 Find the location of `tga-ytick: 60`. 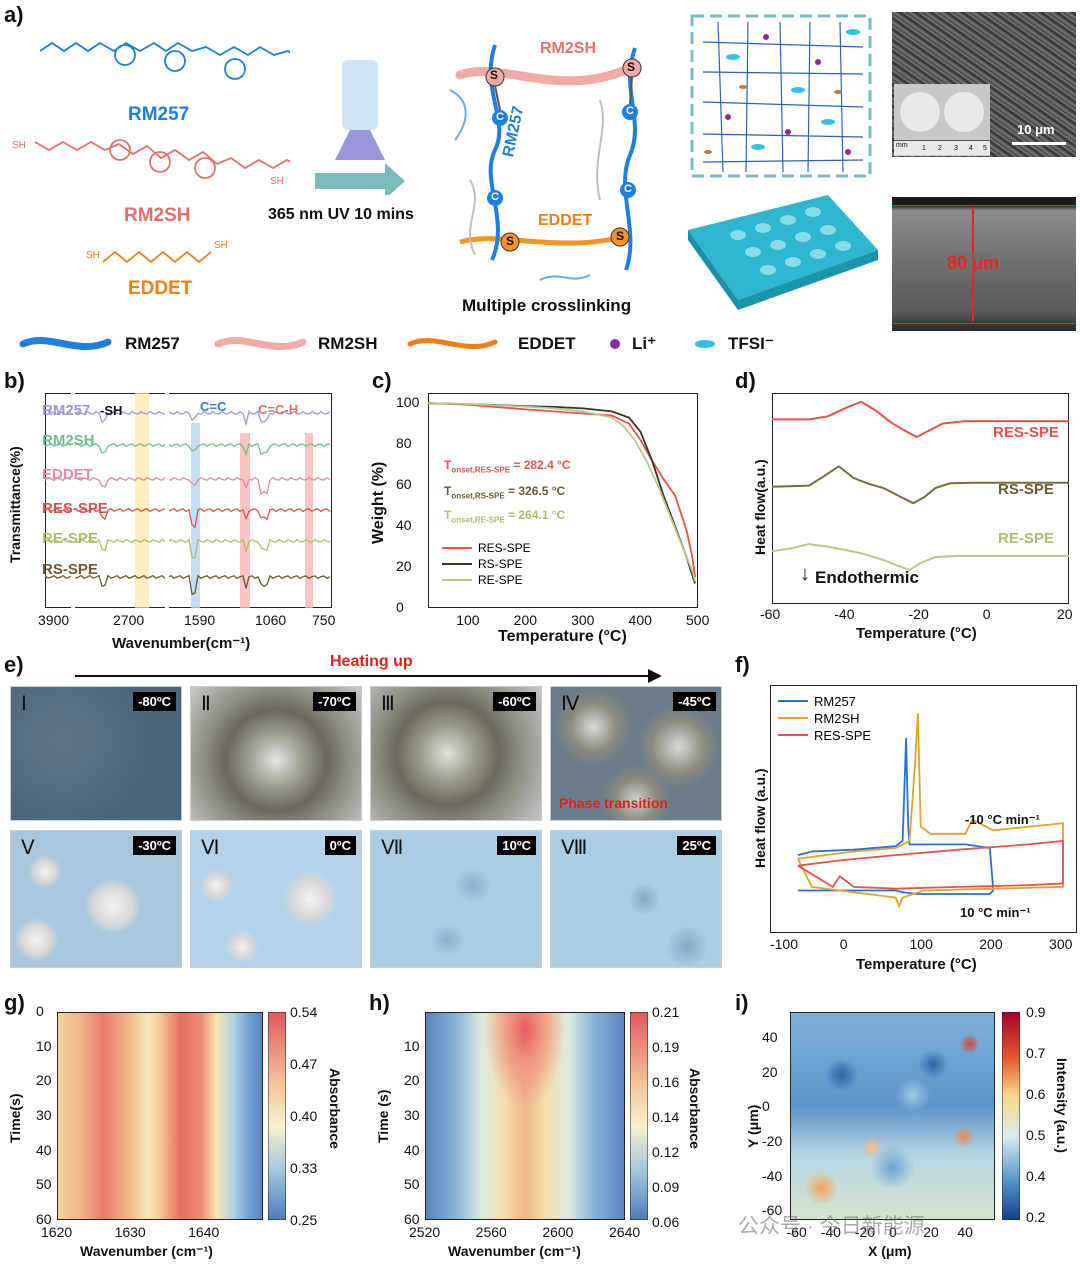

tga-ytick: 60 is located at coordinates (404, 484).